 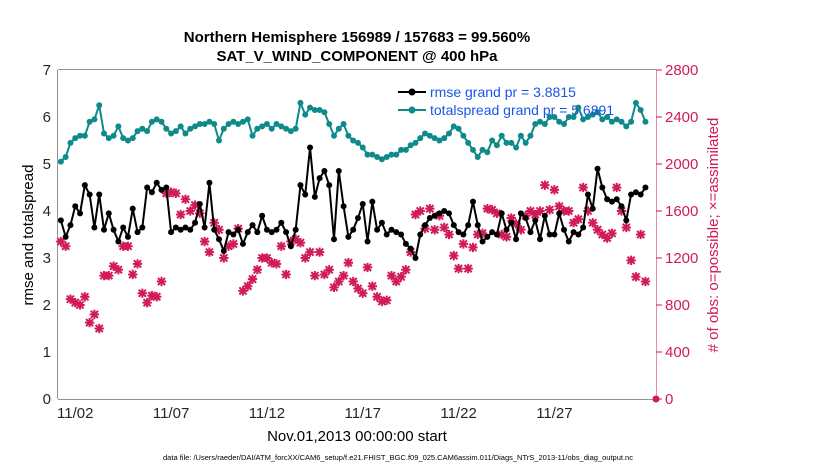 What do you see at coordinates (47, 211) in the screenshot?
I see `y-tick-label: 4` at bounding box center [47, 211].